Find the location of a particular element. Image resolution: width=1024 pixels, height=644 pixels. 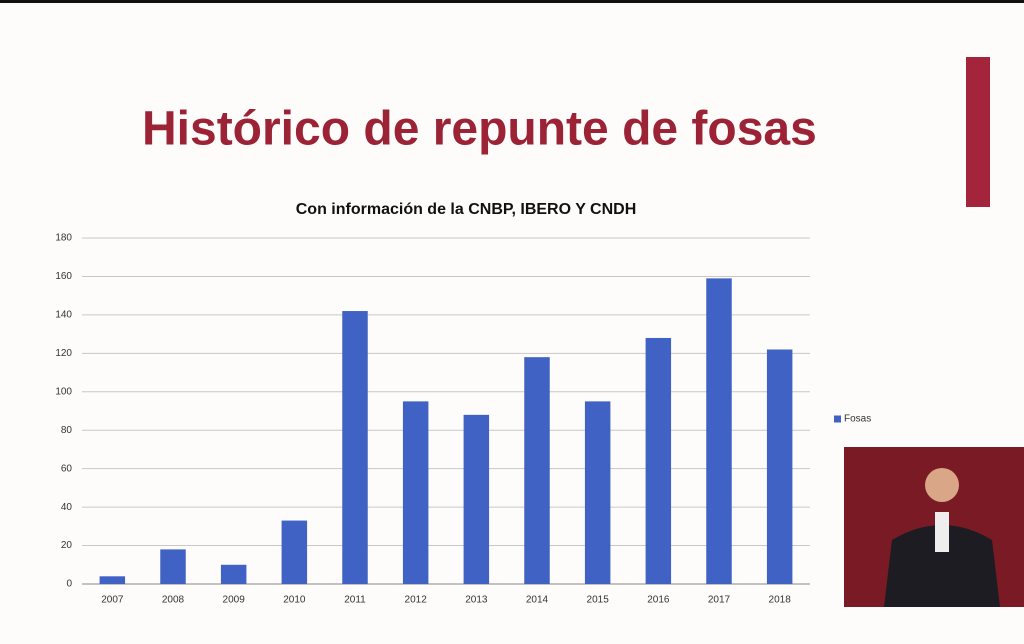

y-tick-label: 120 is located at coordinates (63, 353).